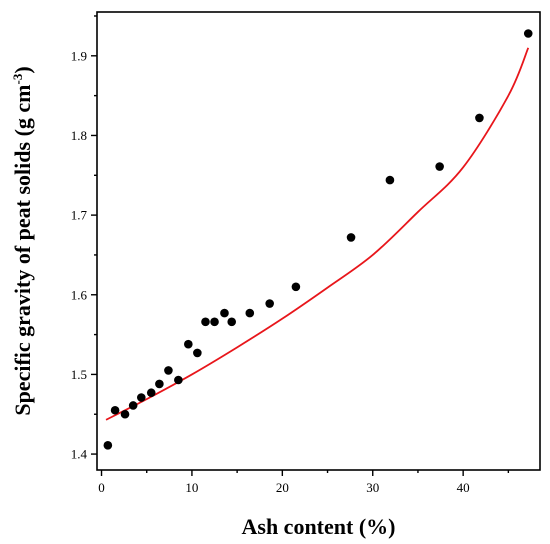 This screenshot has height=544, width=550. Describe the element at coordinates (463, 487) in the screenshot. I see `x-tick-label: 40` at that location.